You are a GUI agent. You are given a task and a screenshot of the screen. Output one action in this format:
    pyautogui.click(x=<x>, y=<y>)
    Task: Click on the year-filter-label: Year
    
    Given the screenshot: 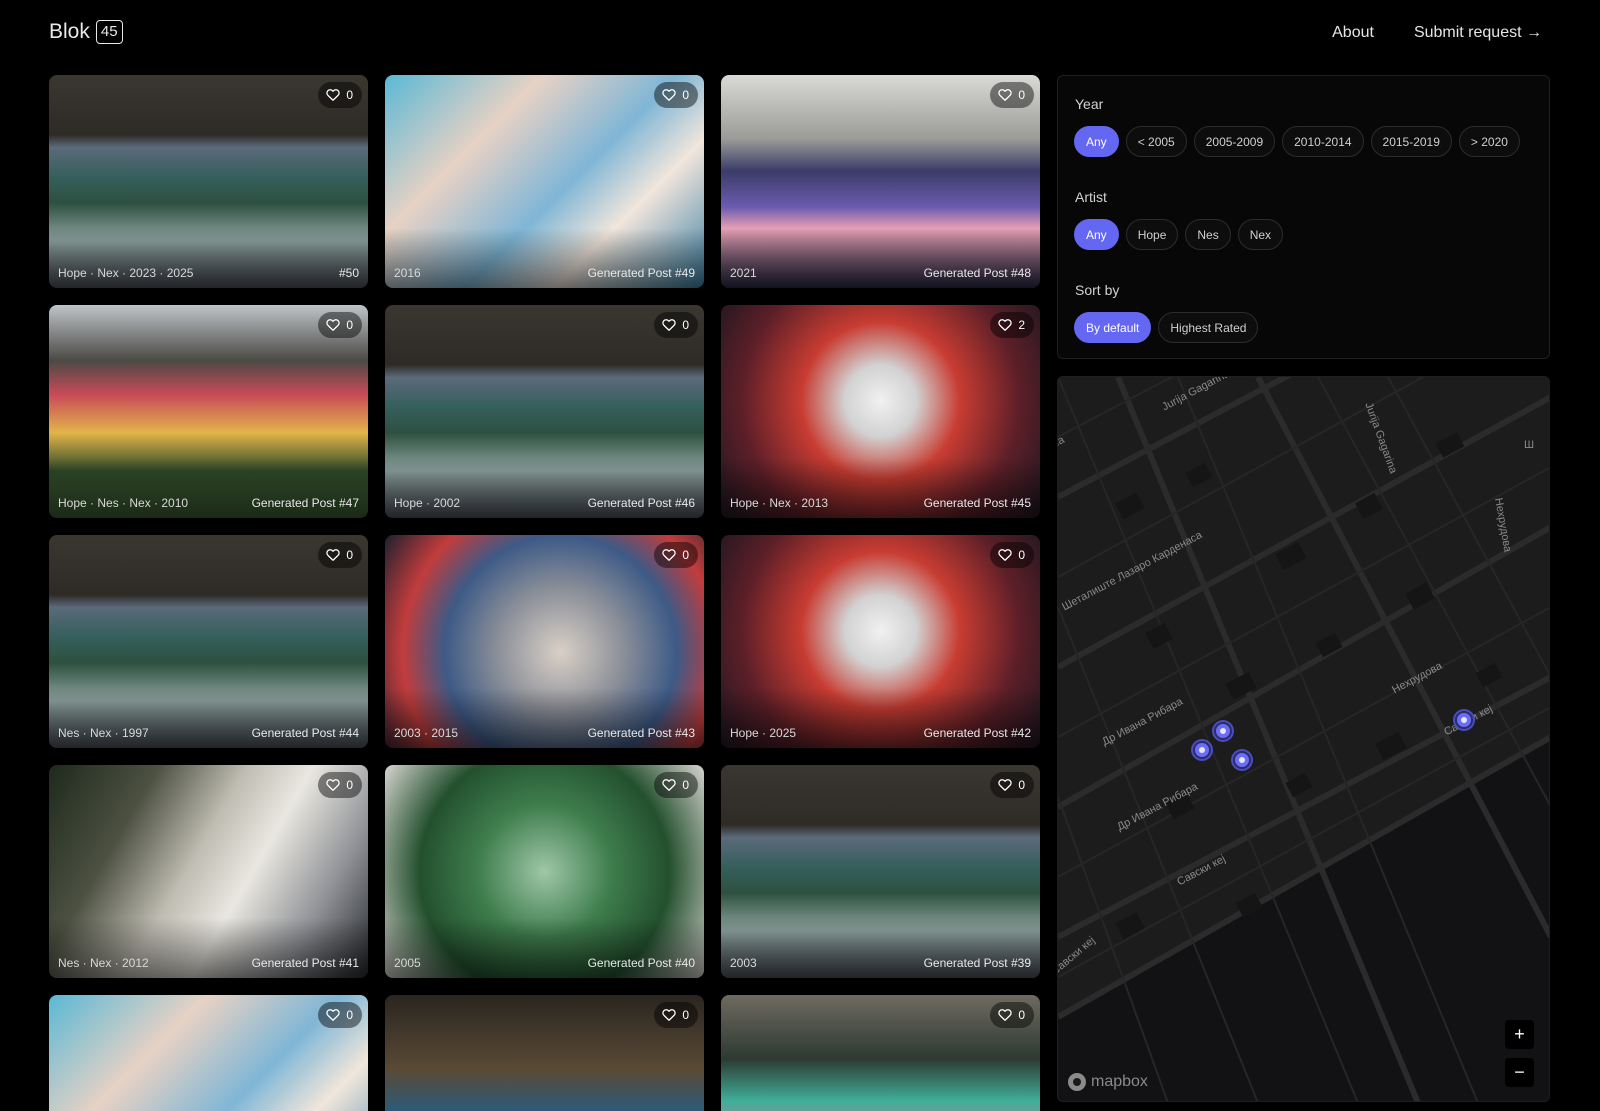 What is the action you would take?
    pyautogui.click(x=1089, y=104)
    